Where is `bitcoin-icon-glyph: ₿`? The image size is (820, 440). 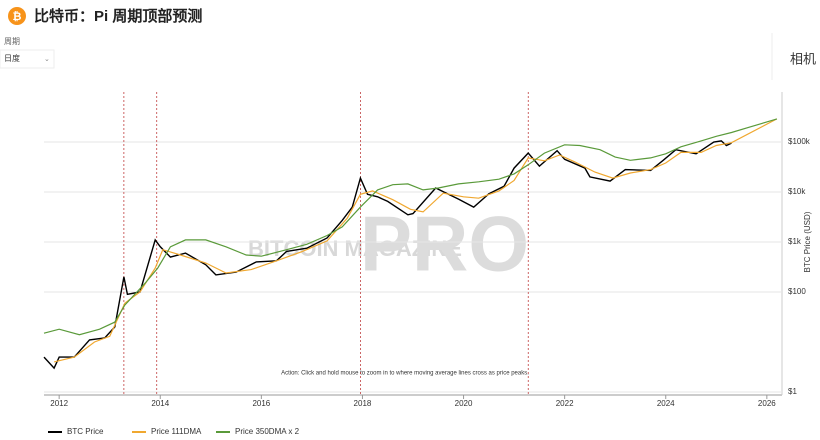 bitcoin-icon-glyph: ₿ is located at coordinates (17, 17).